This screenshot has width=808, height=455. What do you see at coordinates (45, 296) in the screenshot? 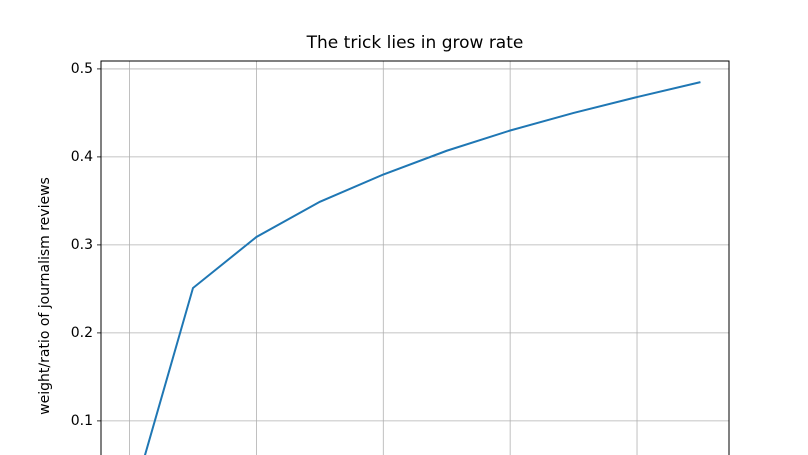
I see `y-axis-label: weight/ratio of journalism reviews` at bounding box center [45, 296].